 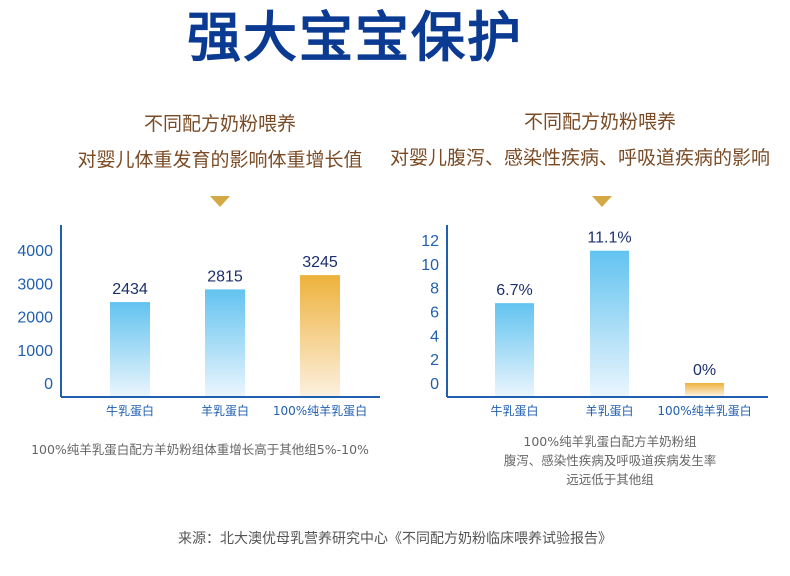 I want to click on y-tick-label: 2, so click(x=434, y=360).